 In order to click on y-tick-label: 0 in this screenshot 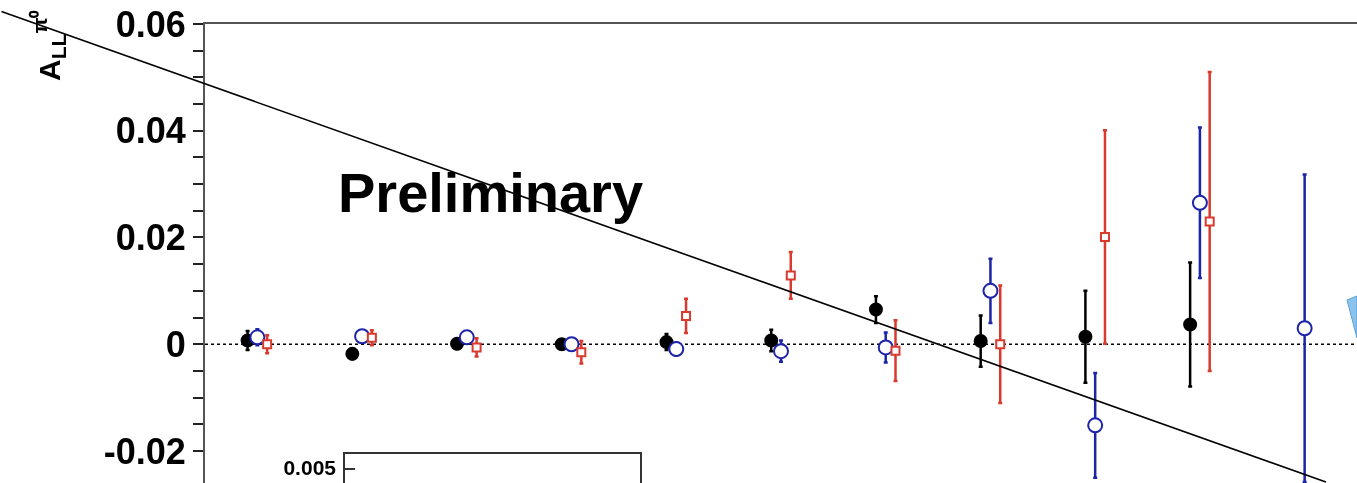, I will do `click(175, 344)`.